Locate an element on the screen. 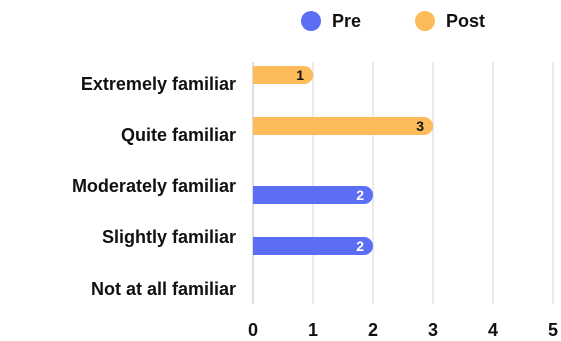  data-label: 3 is located at coordinates (420, 126).